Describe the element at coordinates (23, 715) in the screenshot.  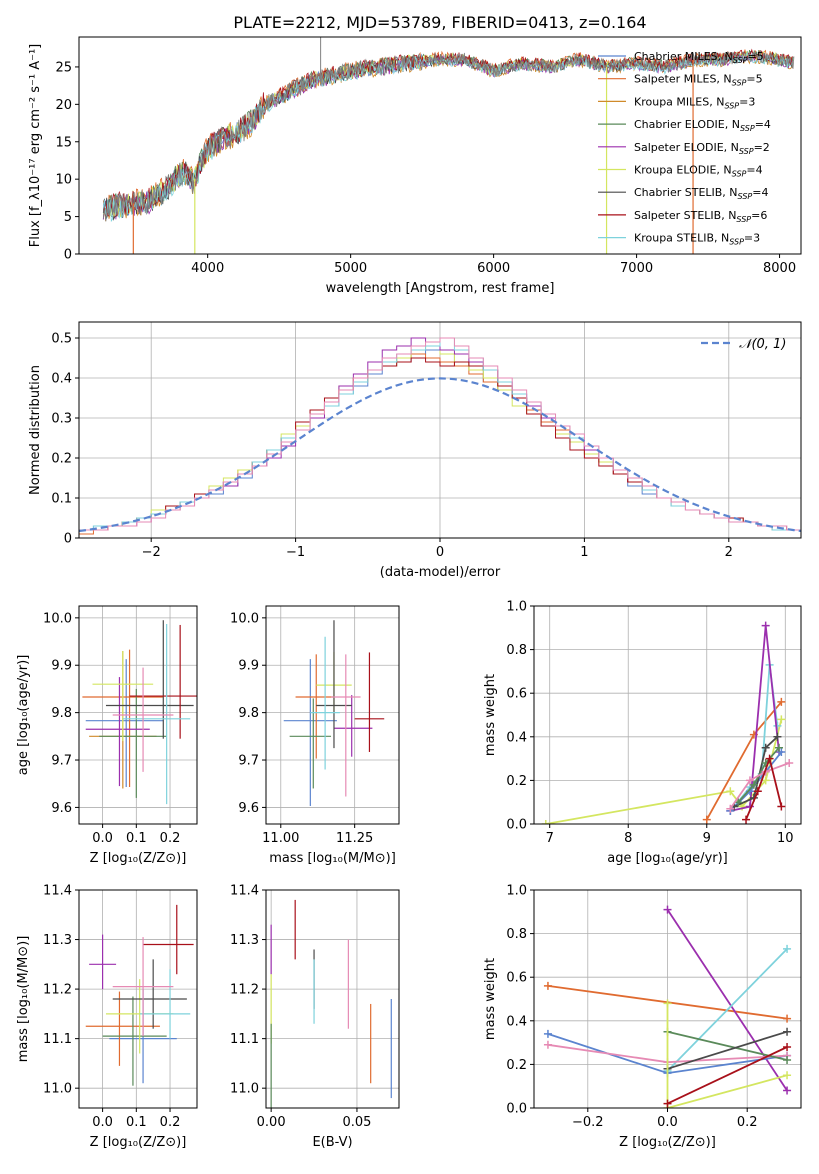
I see `y-axis-label: age [log₁₀(age/yr)]` at that location.